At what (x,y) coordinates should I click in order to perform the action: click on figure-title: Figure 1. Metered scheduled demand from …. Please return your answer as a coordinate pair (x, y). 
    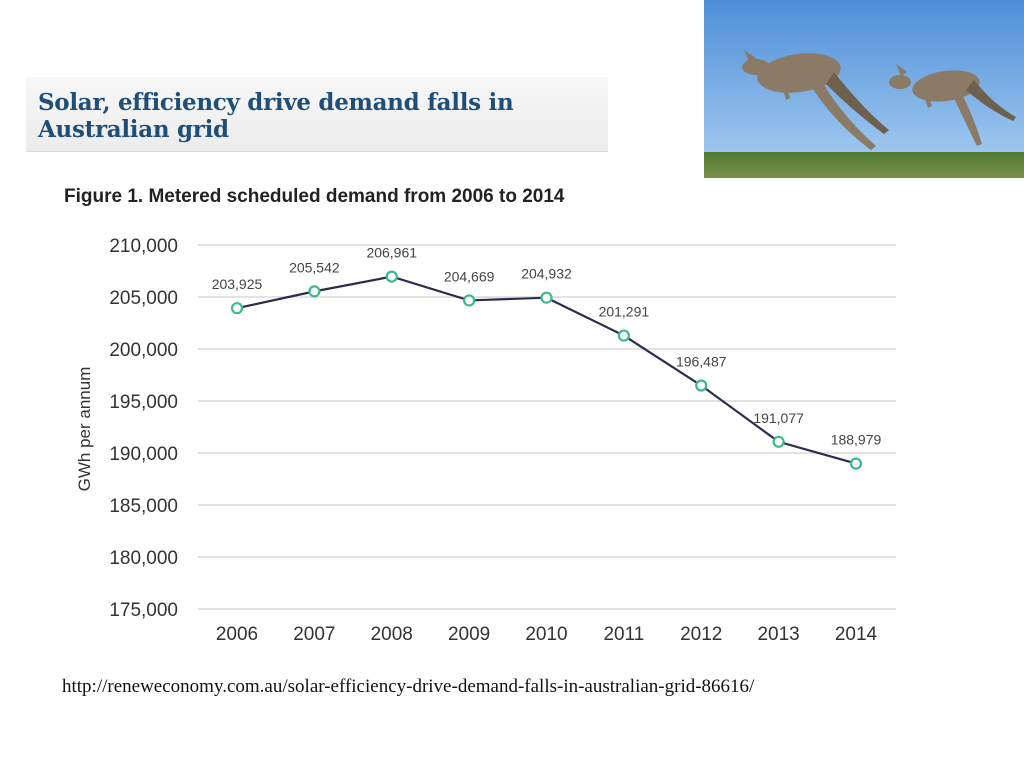
    Looking at the image, I should click on (314, 196).